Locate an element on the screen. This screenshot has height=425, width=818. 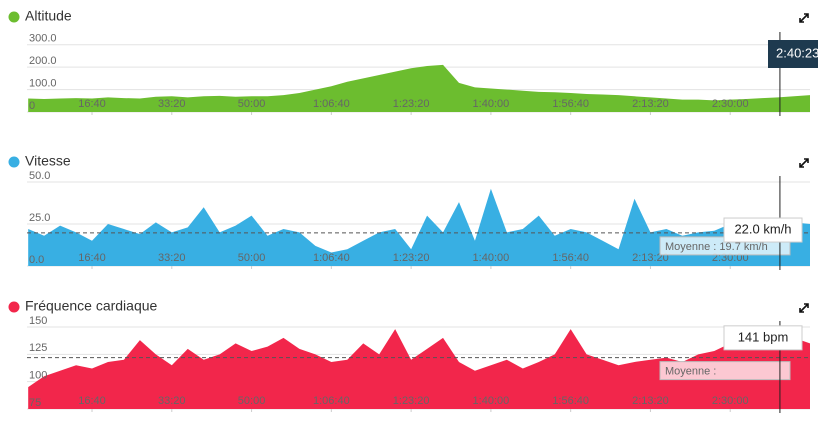
tooltip-label: 141 bpm is located at coordinates (763, 336).